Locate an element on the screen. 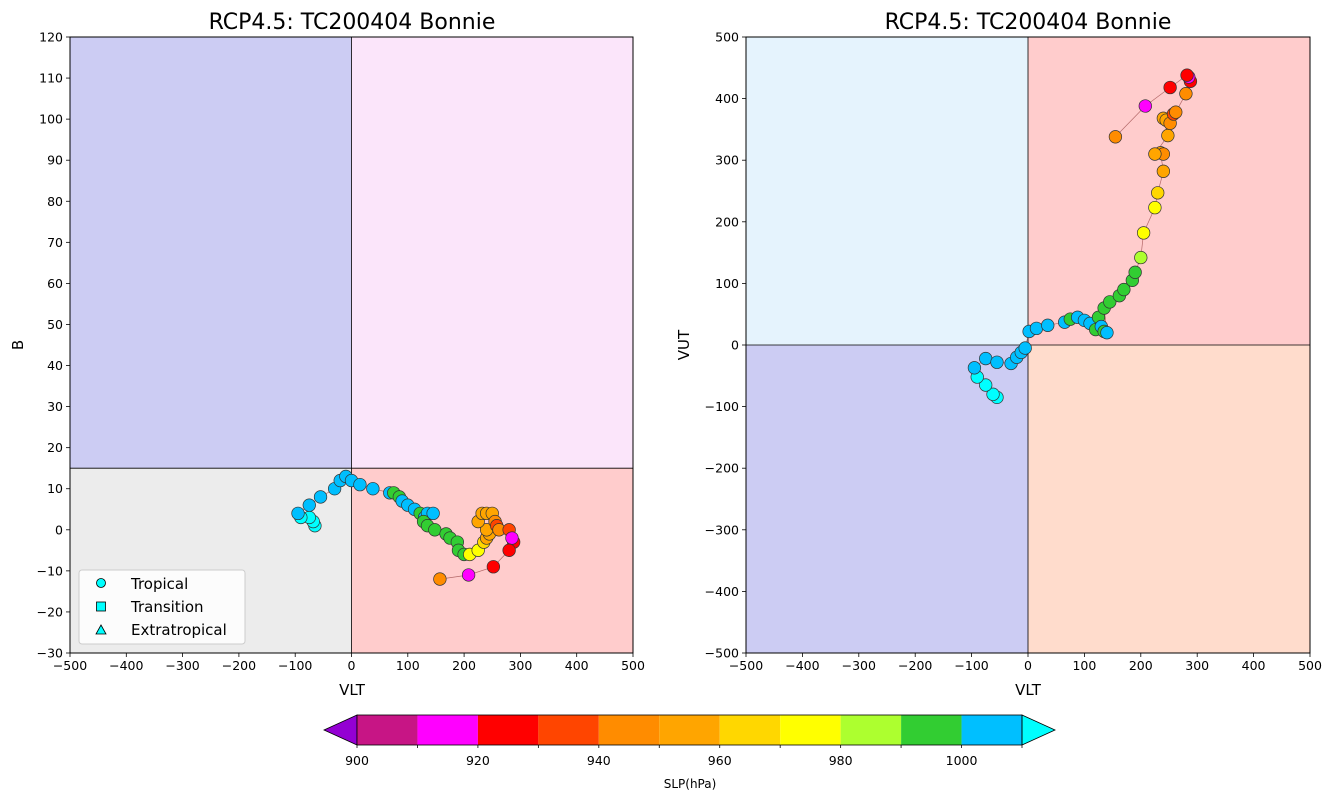 This screenshot has width=1332, height=799. y-tick-label: 300 is located at coordinates (727, 160).